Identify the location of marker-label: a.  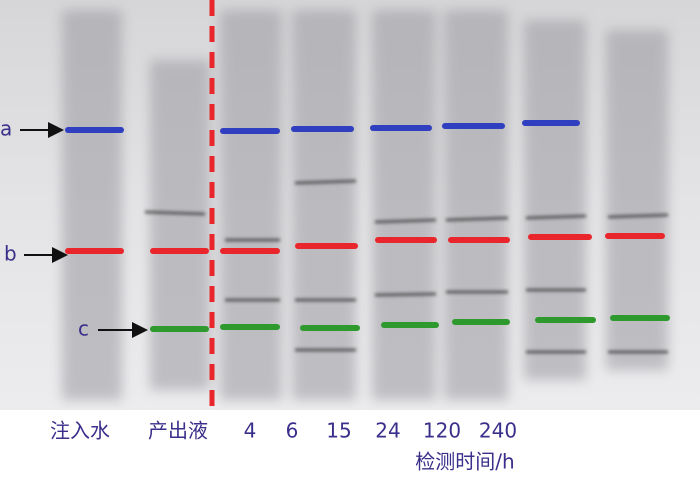
(6, 129).